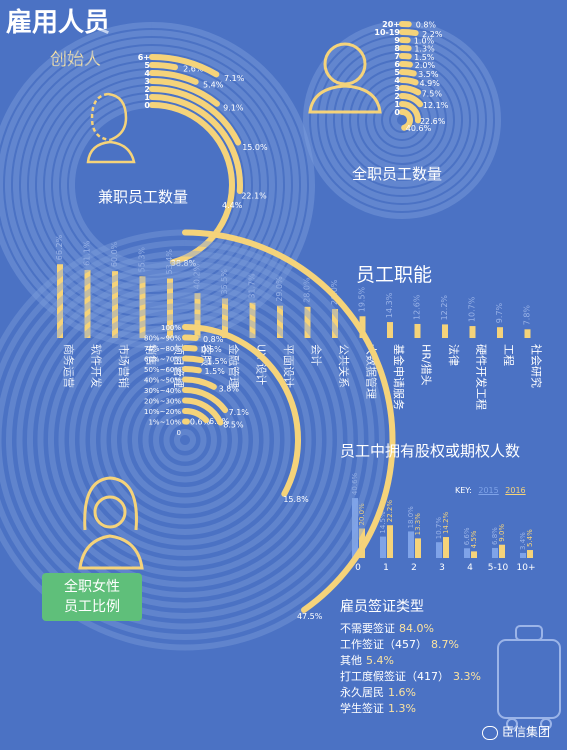 This screenshot has width=567, height=750. What do you see at coordinates (147, 81) in the screenshot?
I see `ring-category-label: 3` at bounding box center [147, 81].